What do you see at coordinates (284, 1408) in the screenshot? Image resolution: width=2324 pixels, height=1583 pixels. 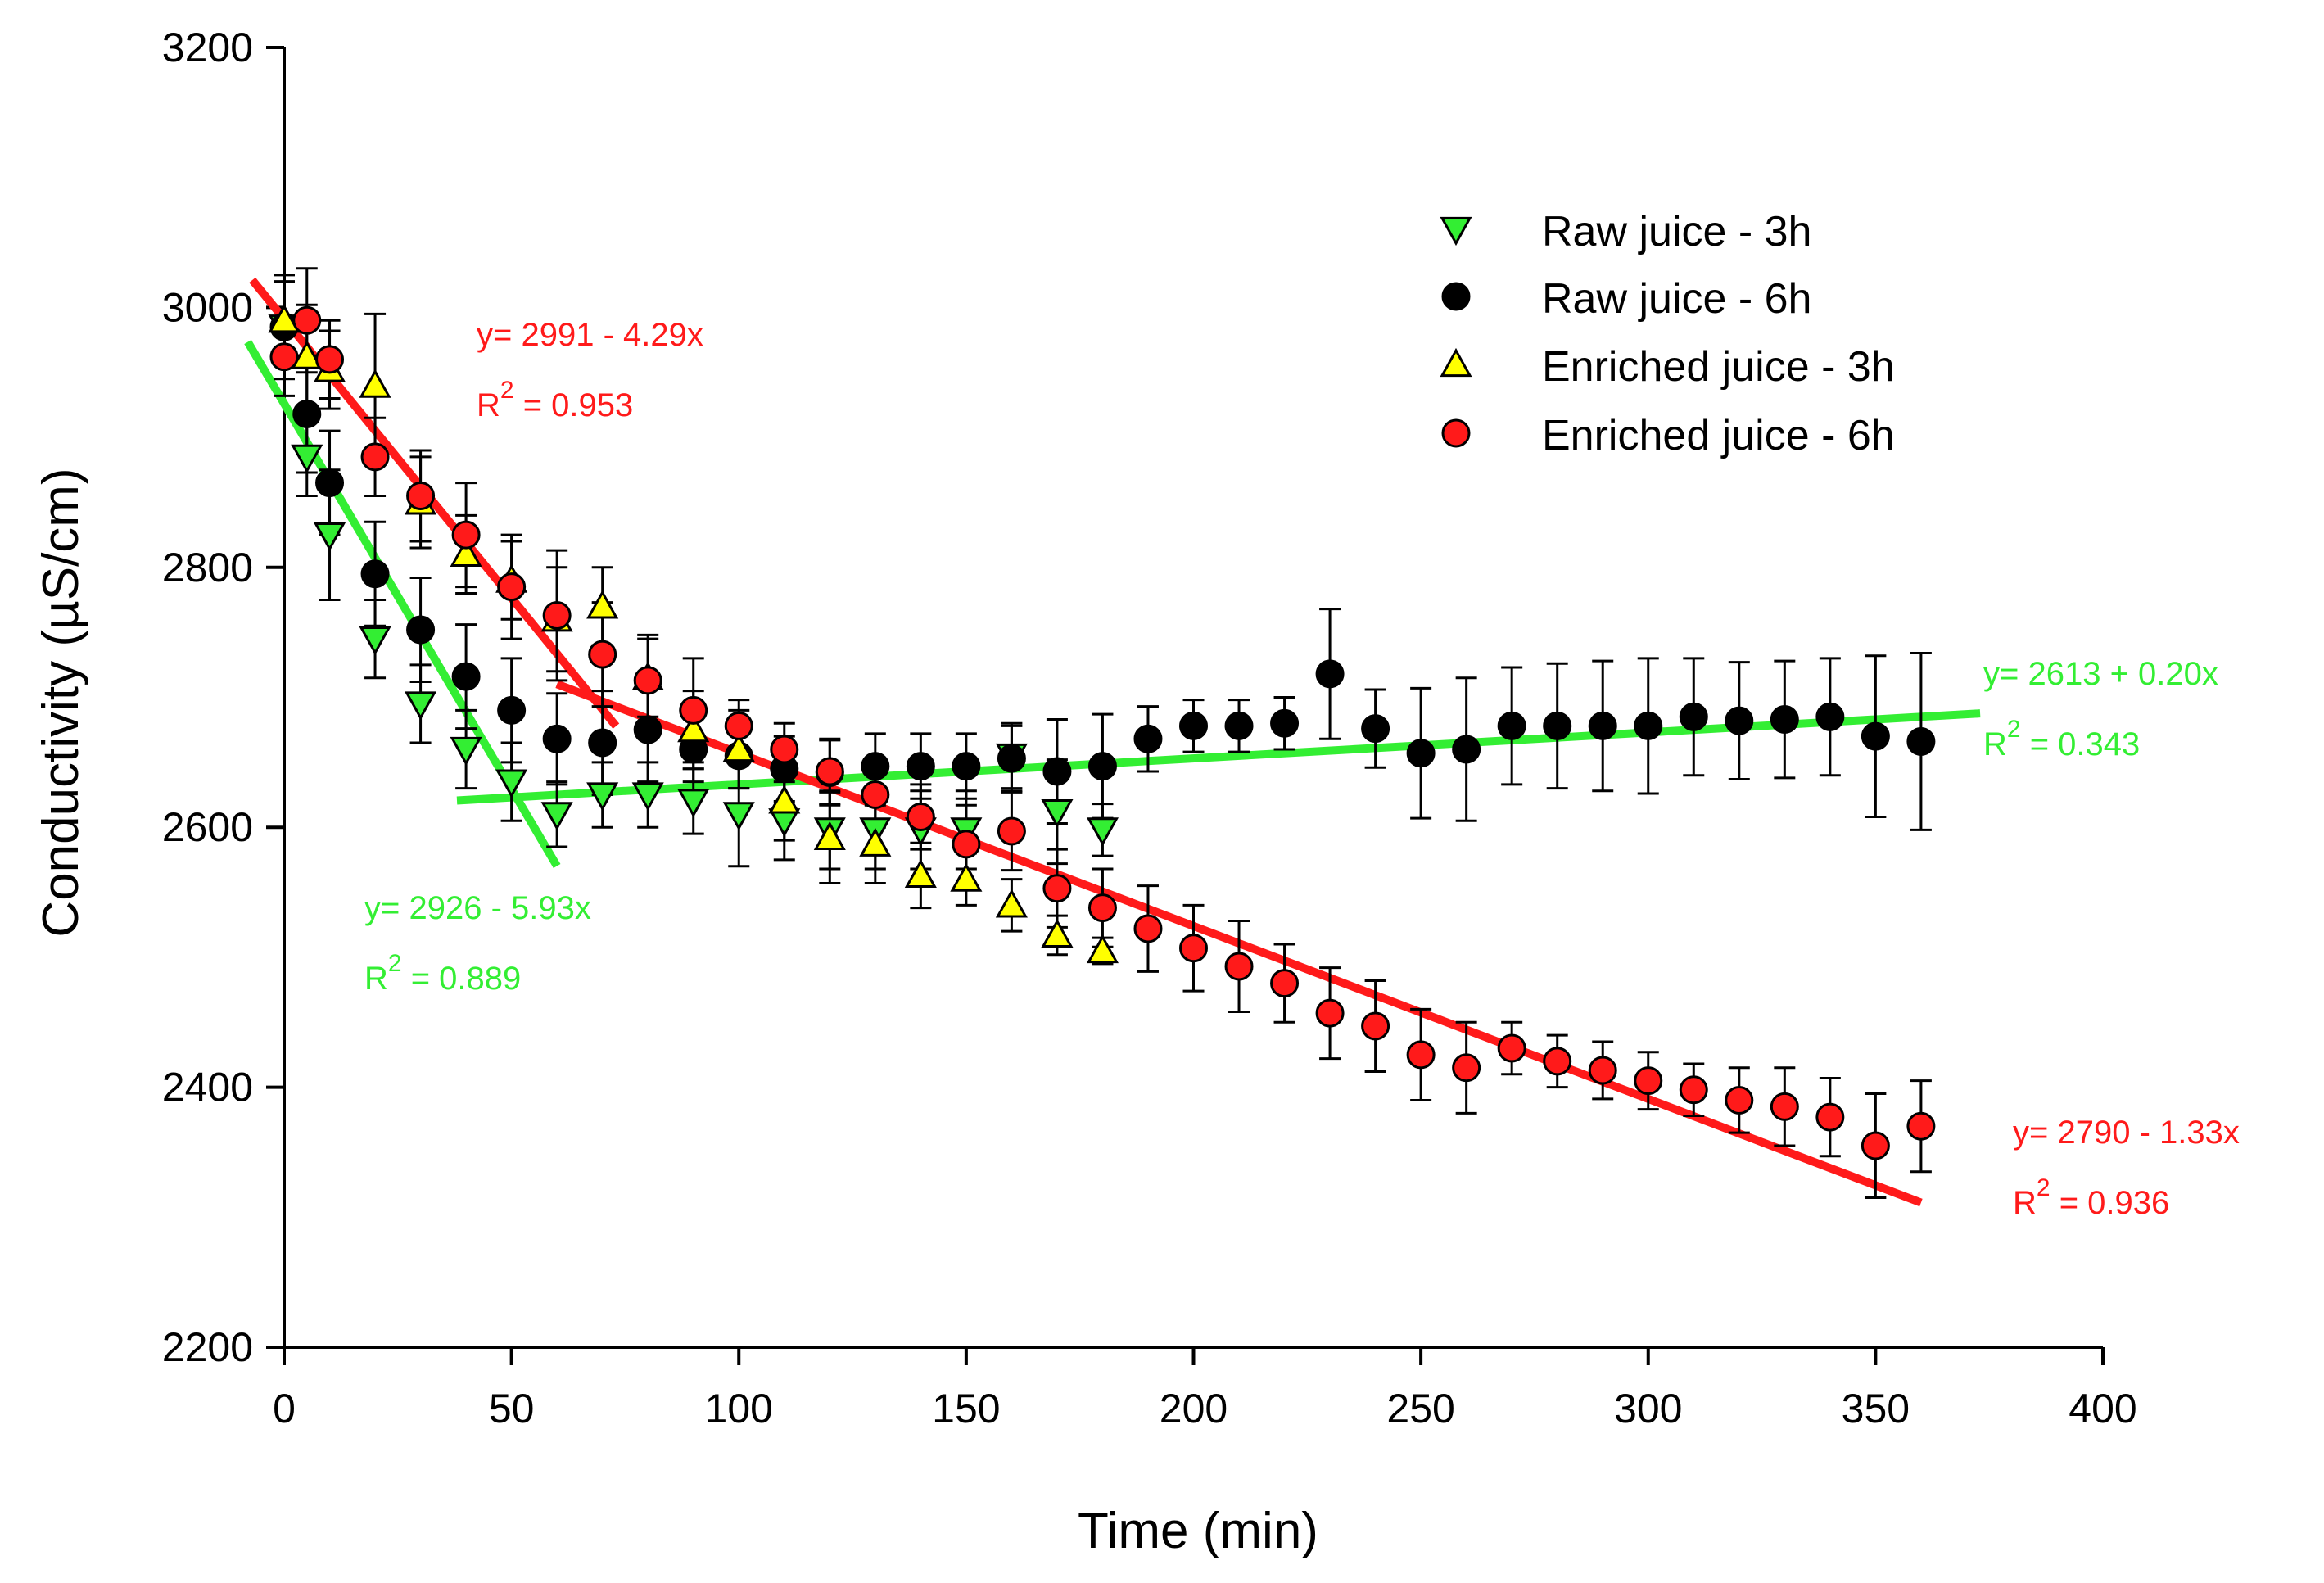 I see `x-tick-label: 0` at bounding box center [284, 1408].